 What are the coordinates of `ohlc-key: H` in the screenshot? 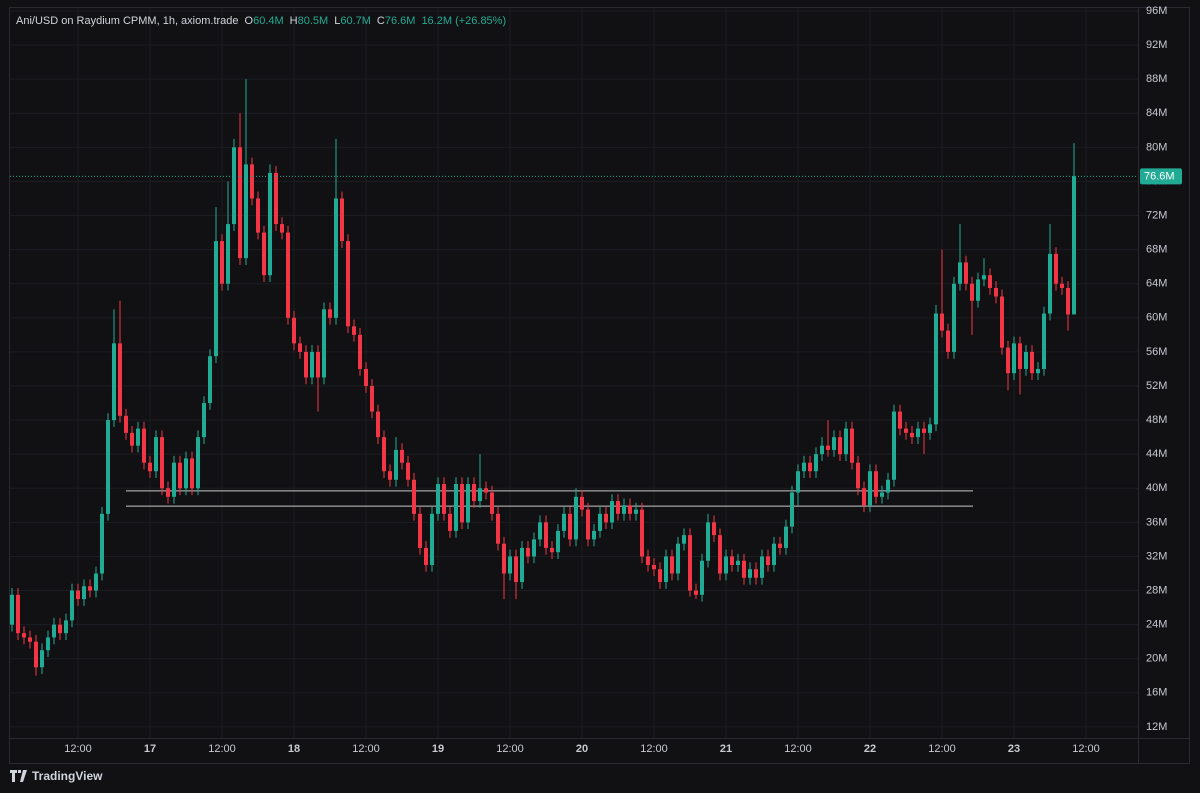 It's located at (293, 21).